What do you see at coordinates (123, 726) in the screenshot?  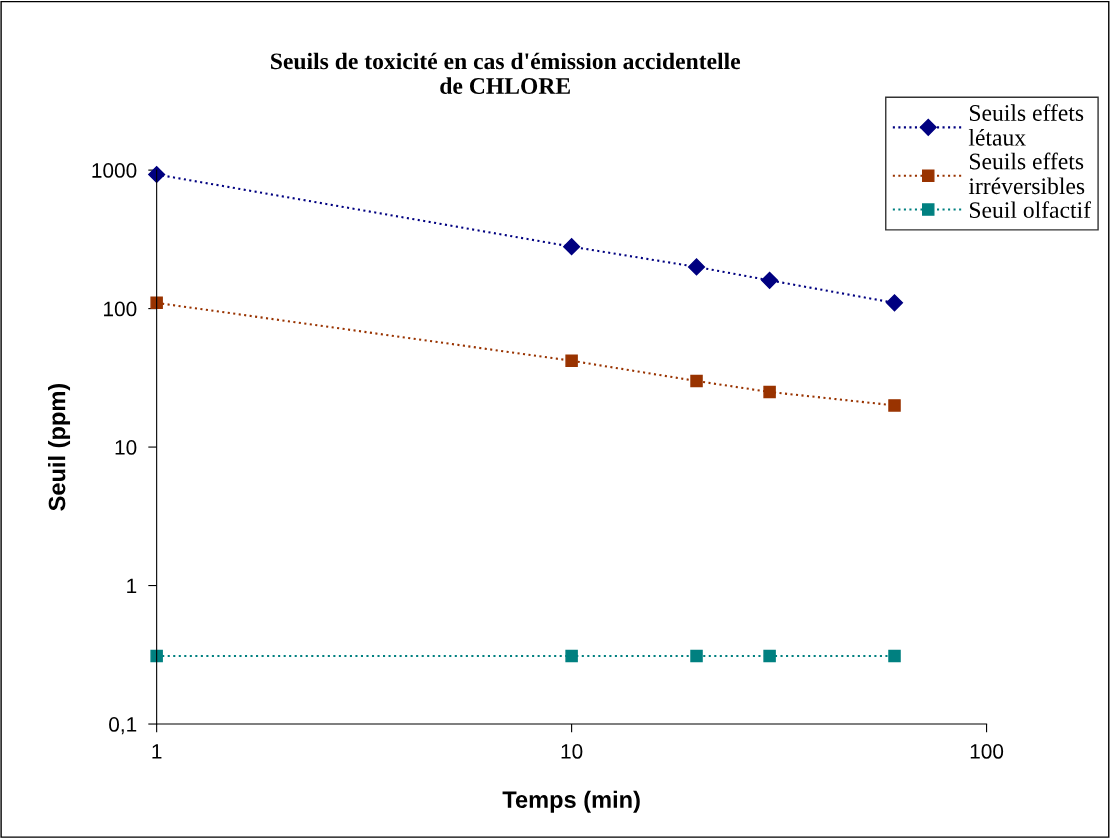 I see `y-tick-label: 0,1` at bounding box center [123, 726].